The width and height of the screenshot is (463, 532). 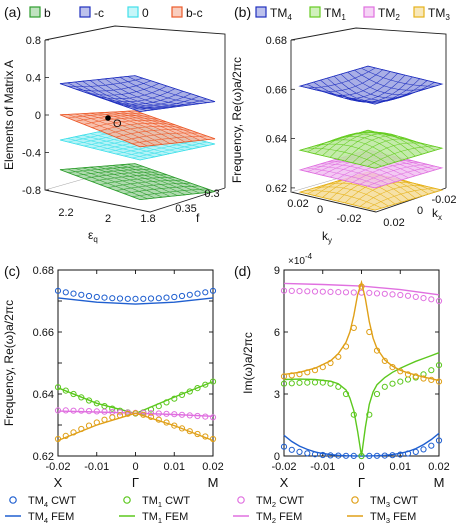 What do you see at coordinates (108, 219) in the screenshot?
I see `panel-a-x-tick-label: 2` at bounding box center [108, 219].